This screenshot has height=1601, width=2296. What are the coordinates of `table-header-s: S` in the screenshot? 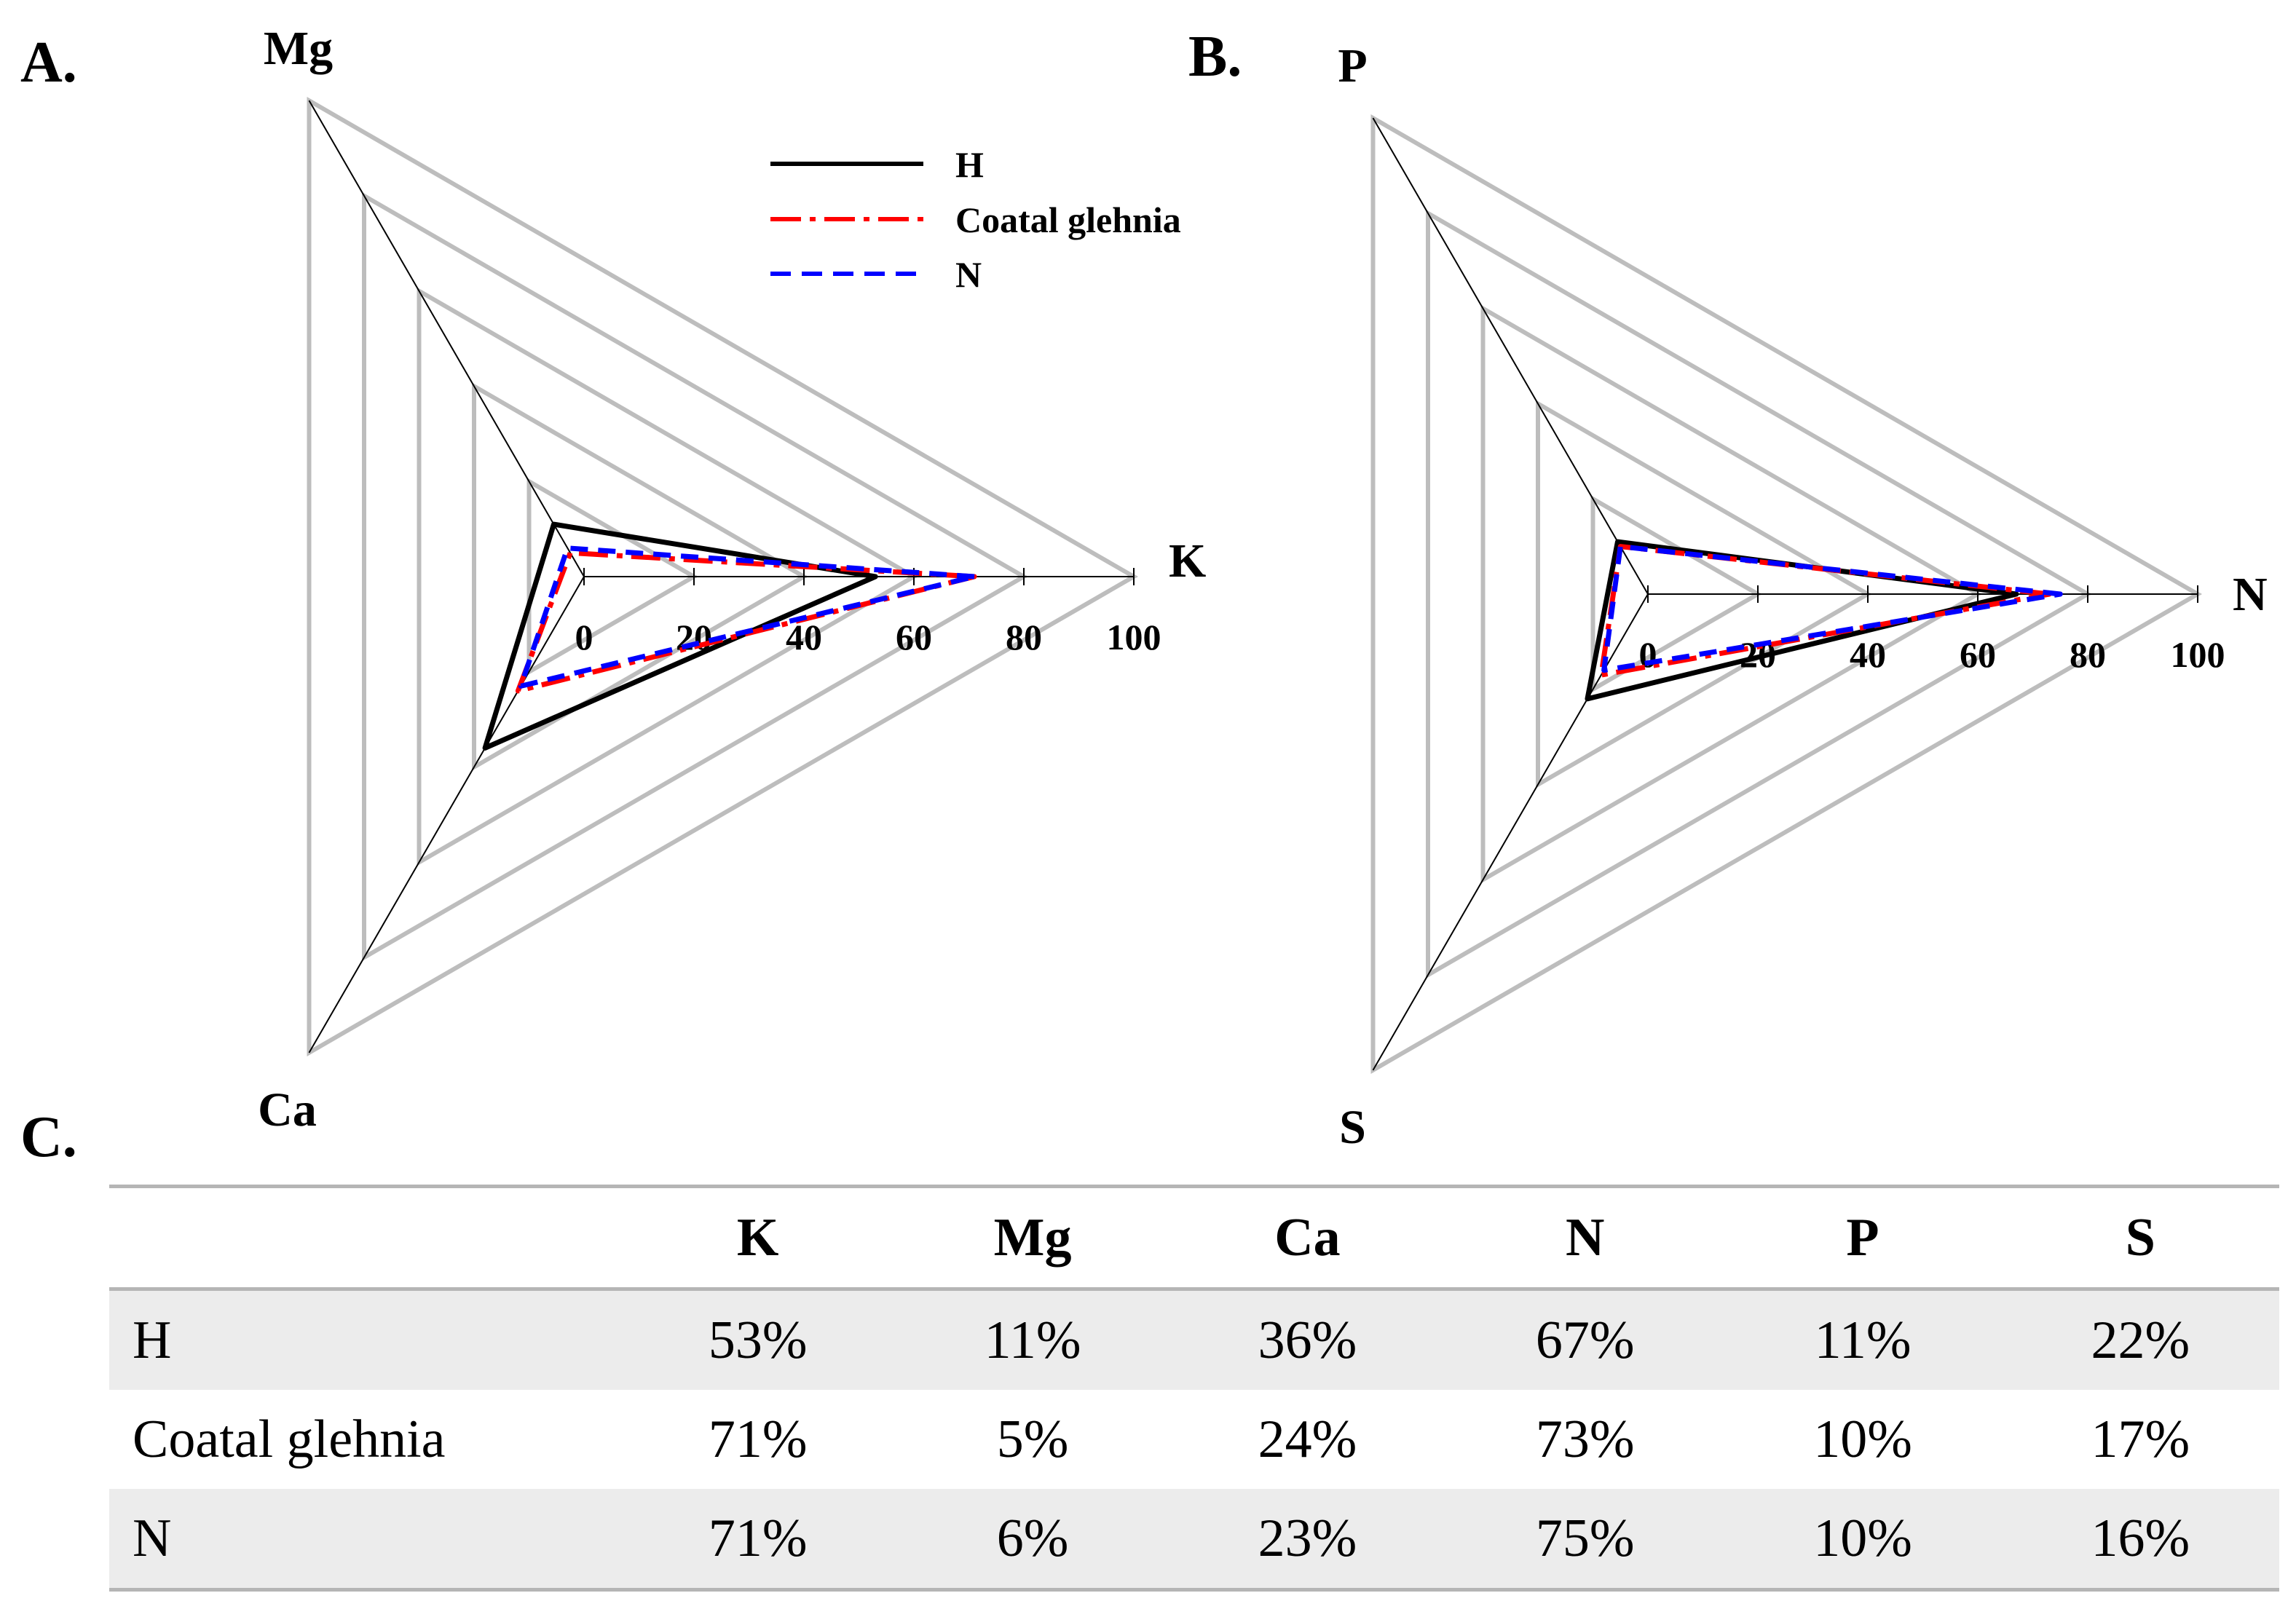 It's located at (2140, 1237).